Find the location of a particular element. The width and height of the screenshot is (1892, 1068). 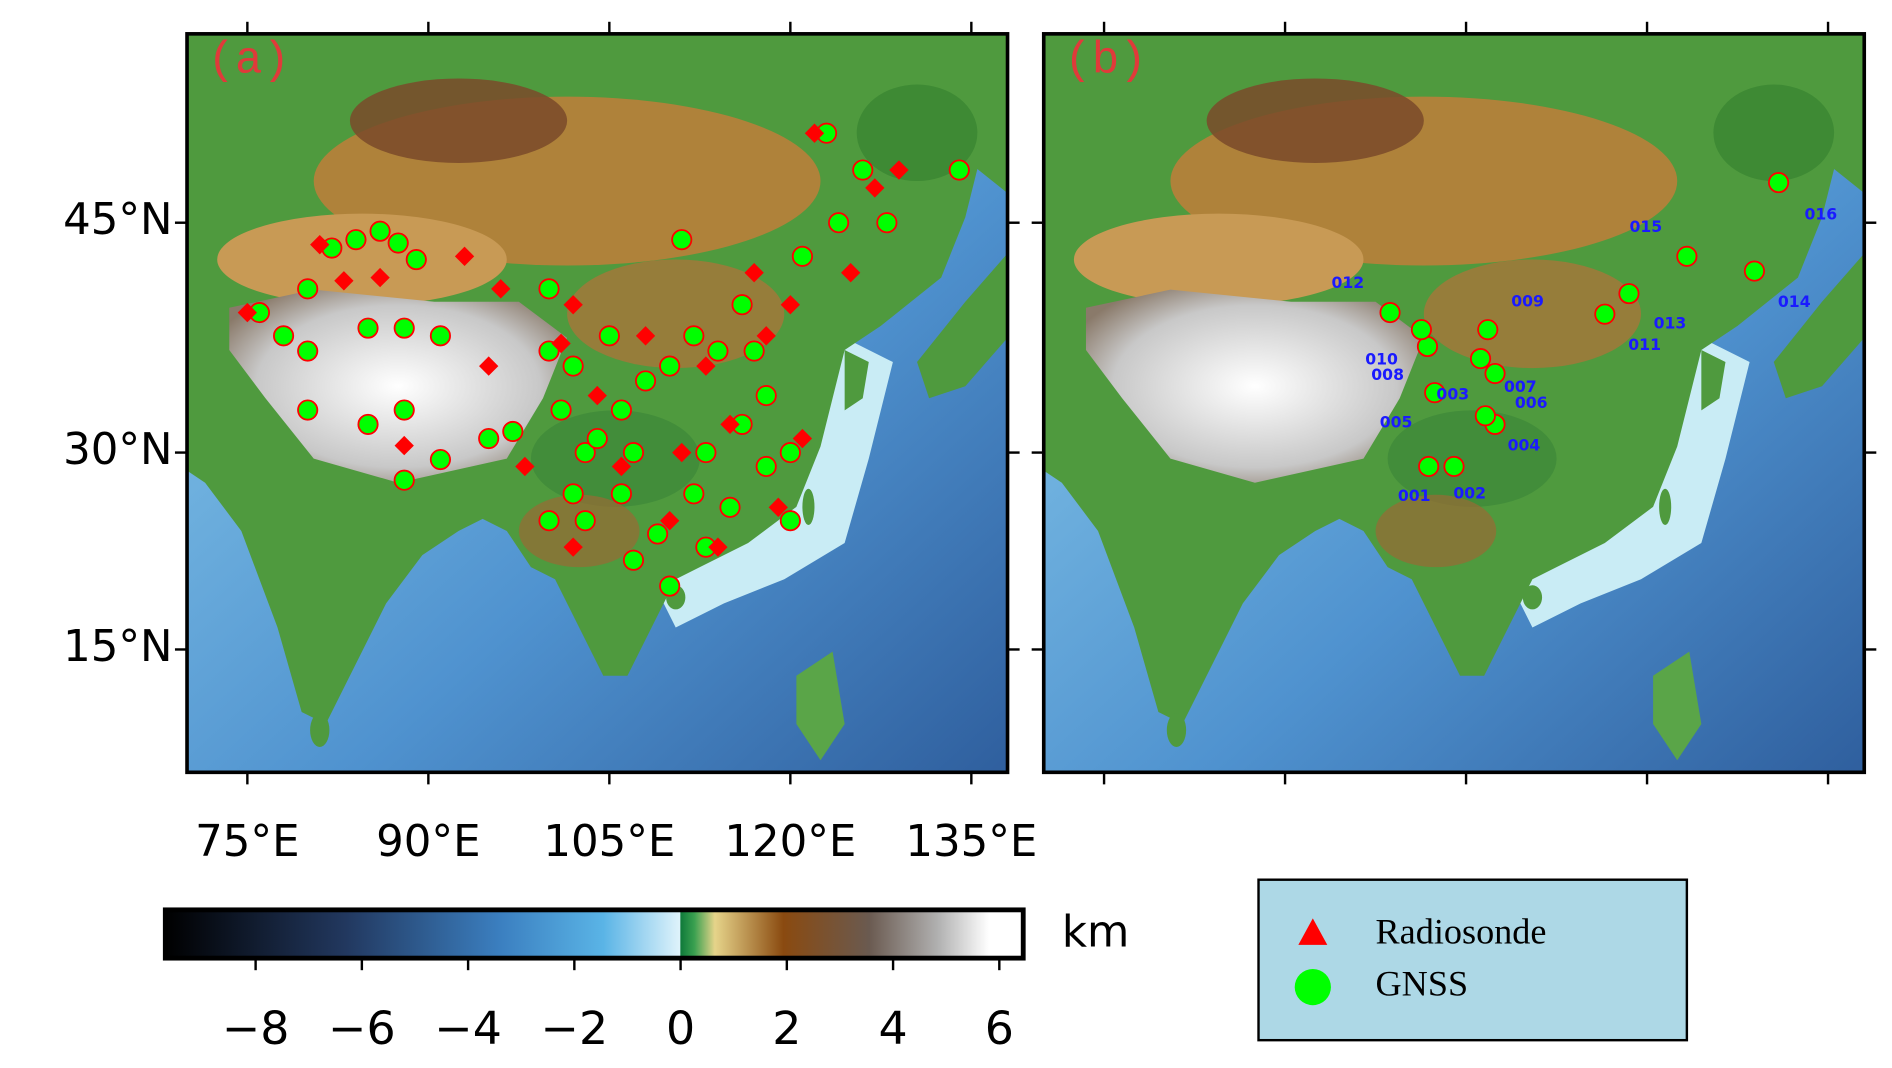

station-id: 010 is located at coordinates (1381, 358).